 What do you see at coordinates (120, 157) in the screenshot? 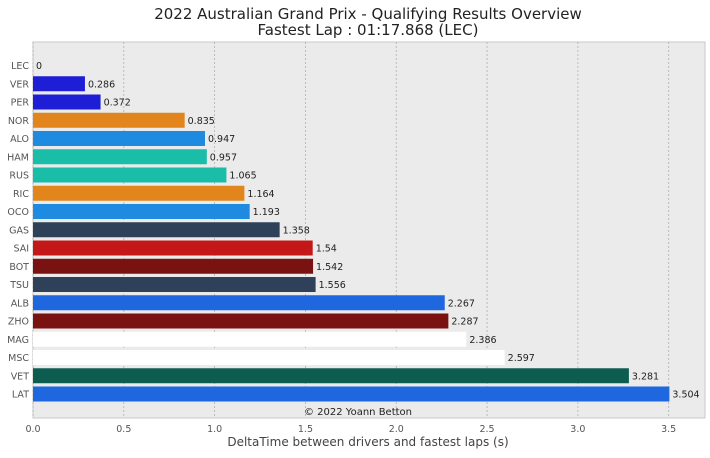
I see `bar-ham` at bounding box center [120, 157].